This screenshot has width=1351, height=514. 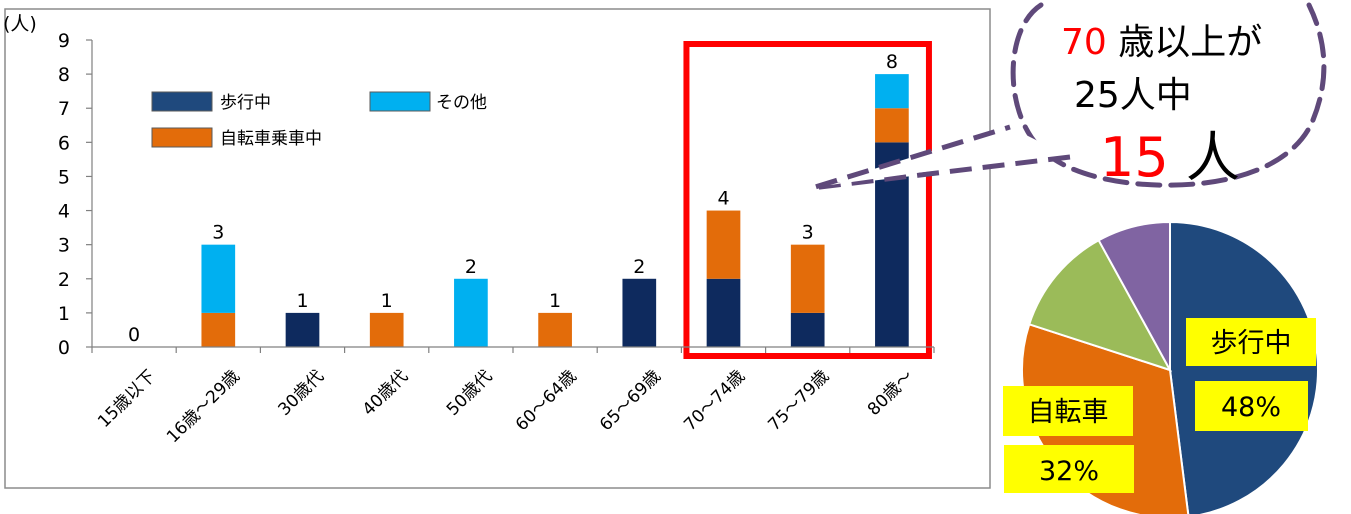 What do you see at coordinates (319, 120) in the screenshot?
I see `legend: 歩行中 その他 自転車乗車中` at bounding box center [319, 120].